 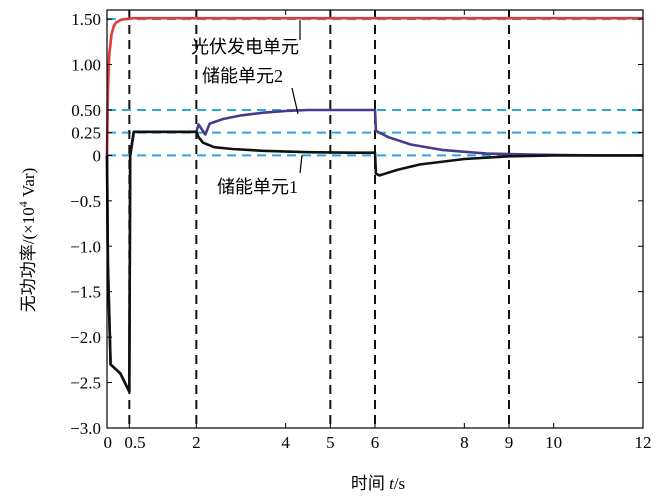 I want to click on x-tick-label: 2, so click(x=196, y=442).